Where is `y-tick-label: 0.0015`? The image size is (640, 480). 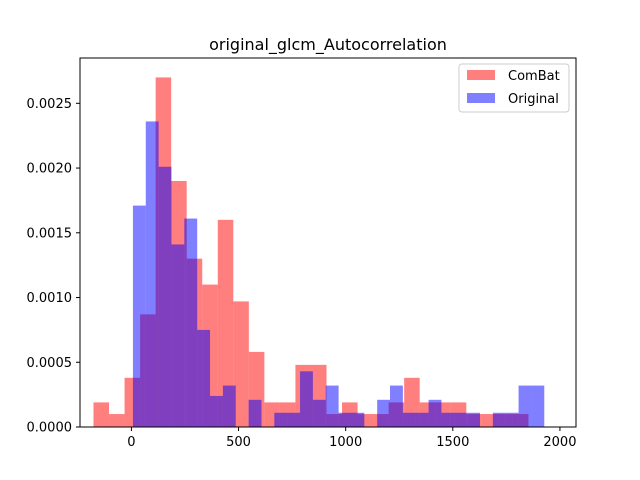 y-tick-label: 0.0015 is located at coordinates (50, 233).